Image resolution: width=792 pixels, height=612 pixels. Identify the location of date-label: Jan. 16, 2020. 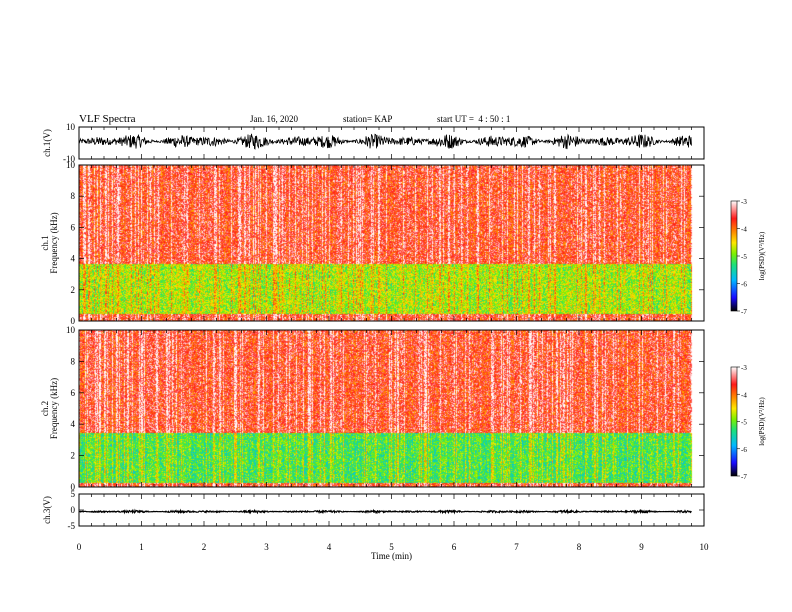
(274, 119).